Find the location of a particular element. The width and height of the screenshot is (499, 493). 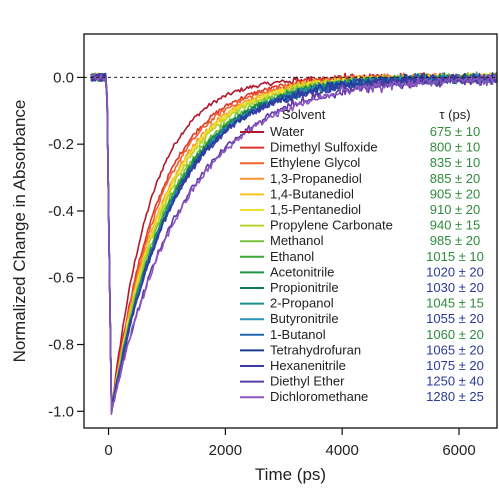

legend-label: Dimethyl Sulfoxide is located at coordinates (324, 147).